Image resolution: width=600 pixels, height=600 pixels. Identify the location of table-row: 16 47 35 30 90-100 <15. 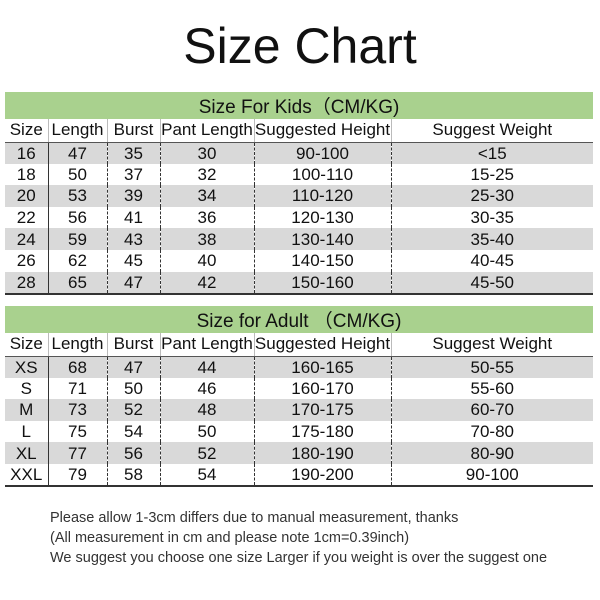
(299, 153).